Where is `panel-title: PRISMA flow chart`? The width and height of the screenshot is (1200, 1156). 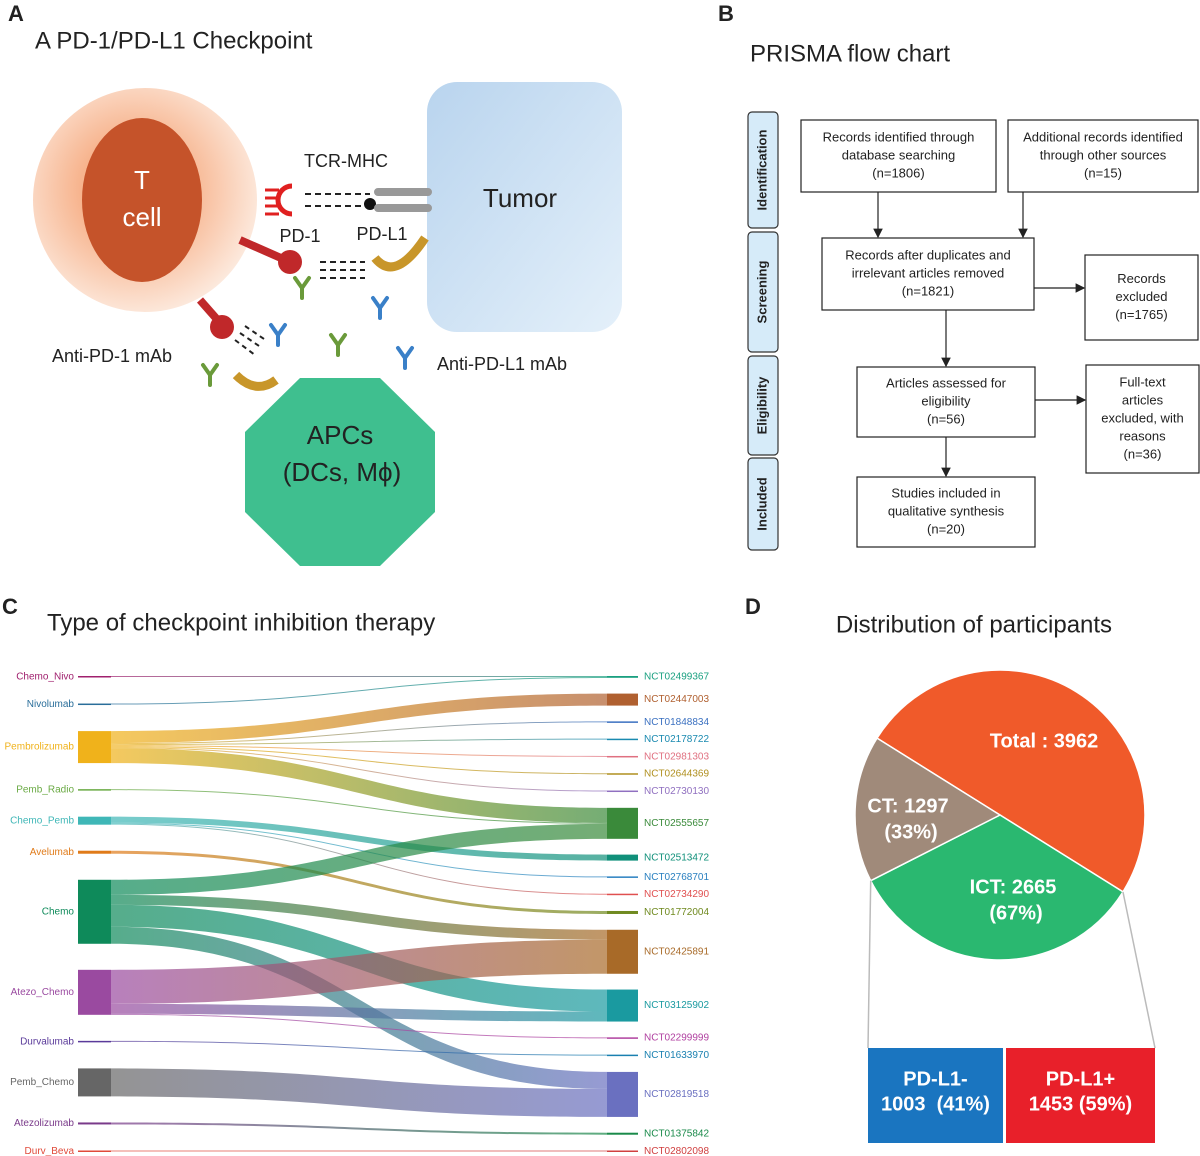
panel-title: PRISMA flow chart is located at coordinates (850, 53).